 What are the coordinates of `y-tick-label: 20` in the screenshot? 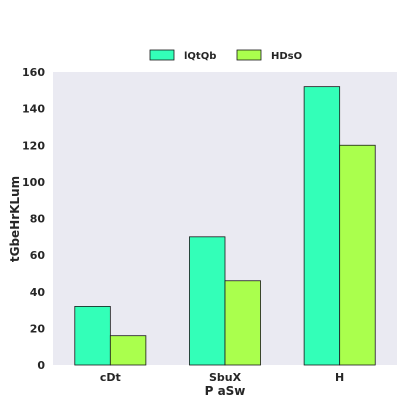 It's located at (38, 328).